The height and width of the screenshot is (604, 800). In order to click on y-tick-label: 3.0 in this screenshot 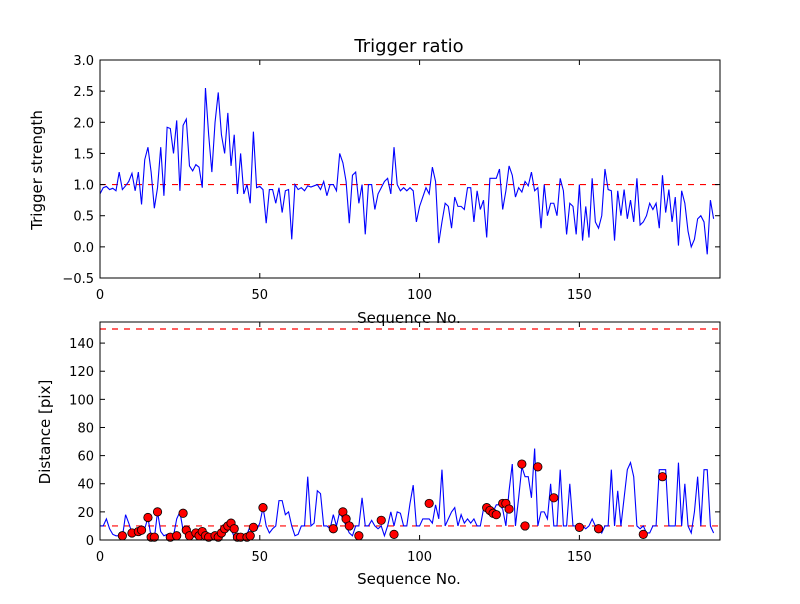, I will do `click(83, 61)`.